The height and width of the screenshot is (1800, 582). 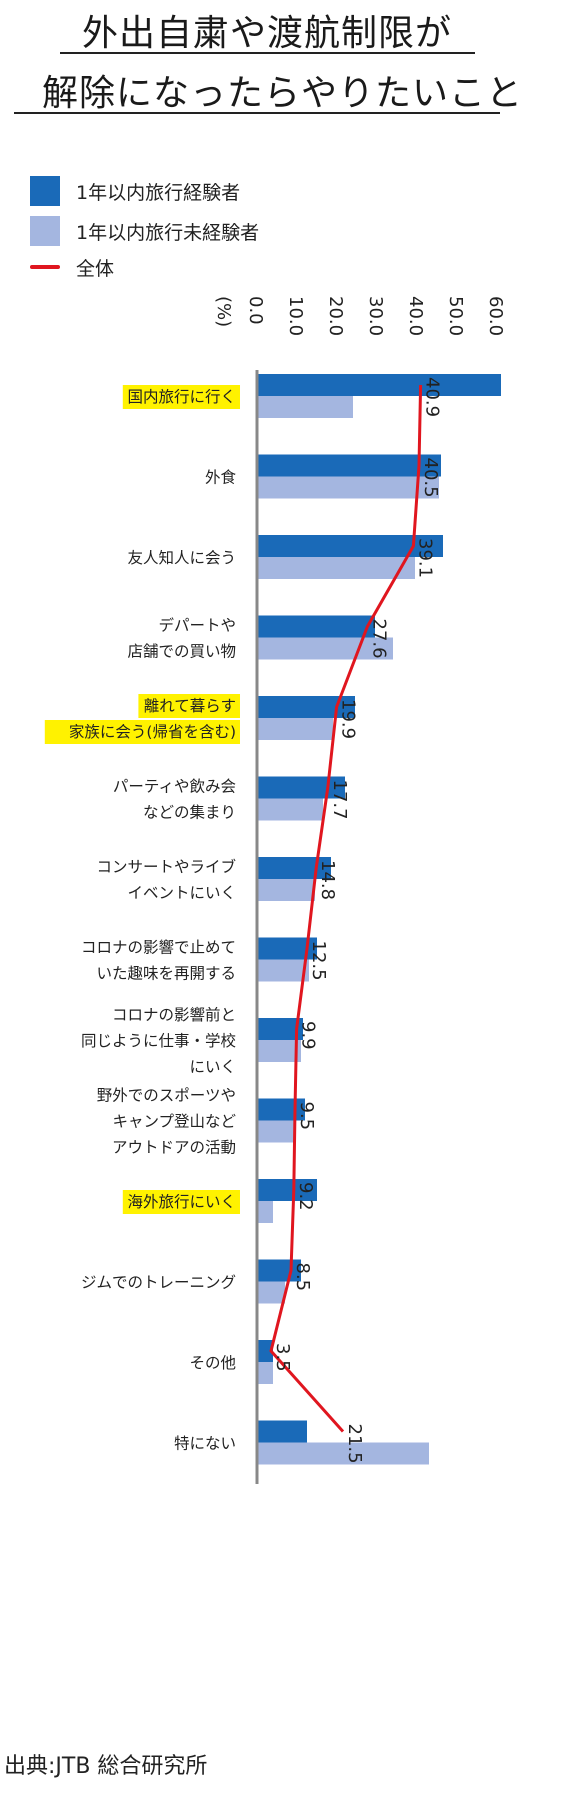 What do you see at coordinates (181, 652) in the screenshot?
I see `category-label: 店舗での買い物` at bounding box center [181, 652].